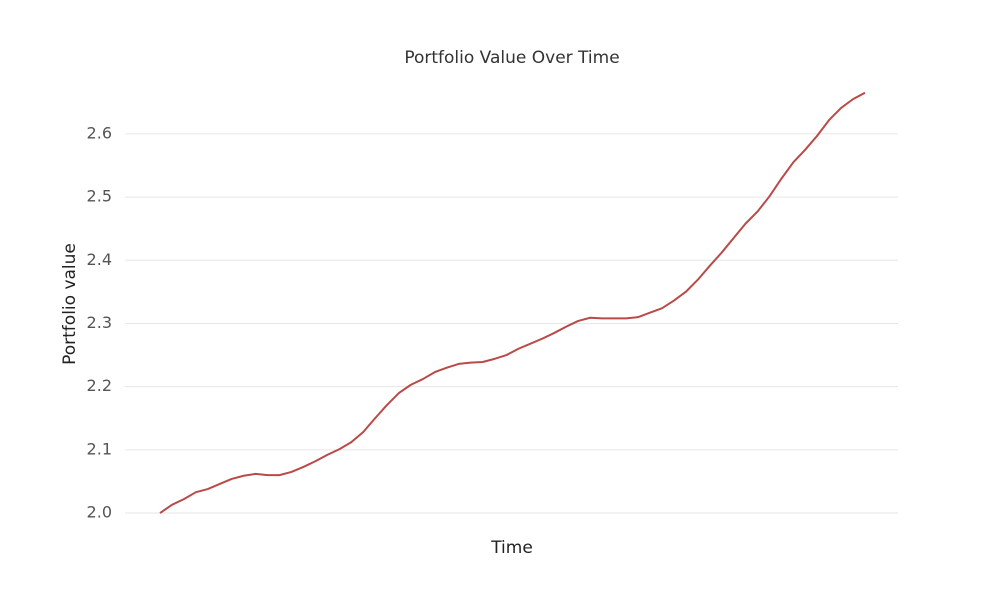 Image resolution: width=1000 pixels, height=600 pixels. What do you see at coordinates (70, 304) in the screenshot?
I see `y-axis-label: Portfolio value` at bounding box center [70, 304].